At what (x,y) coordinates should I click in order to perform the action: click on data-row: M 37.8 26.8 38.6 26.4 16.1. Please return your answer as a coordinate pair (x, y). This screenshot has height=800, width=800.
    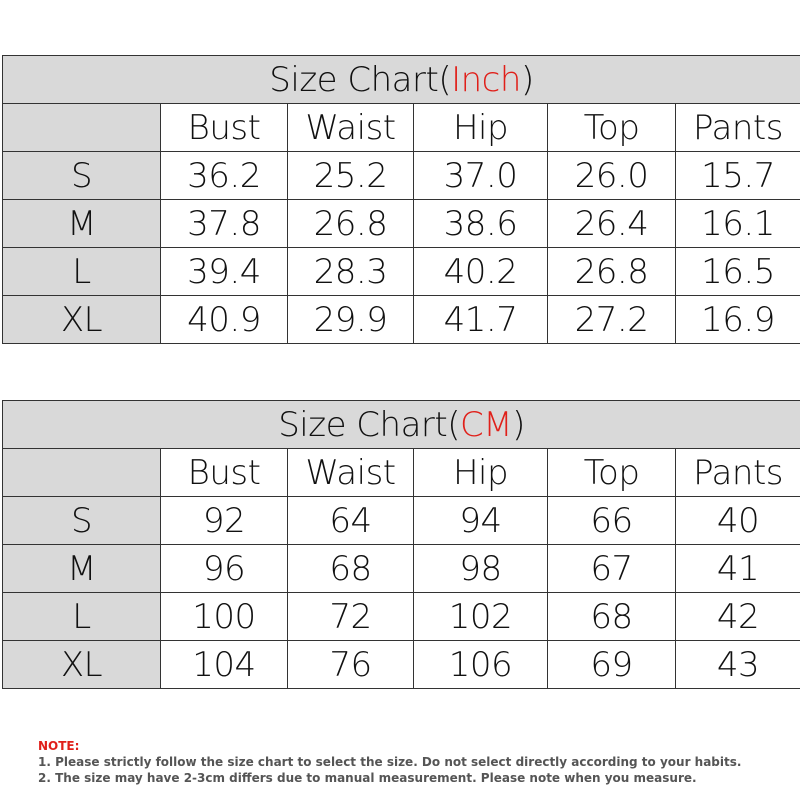
    Looking at the image, I should click on (401, 223).